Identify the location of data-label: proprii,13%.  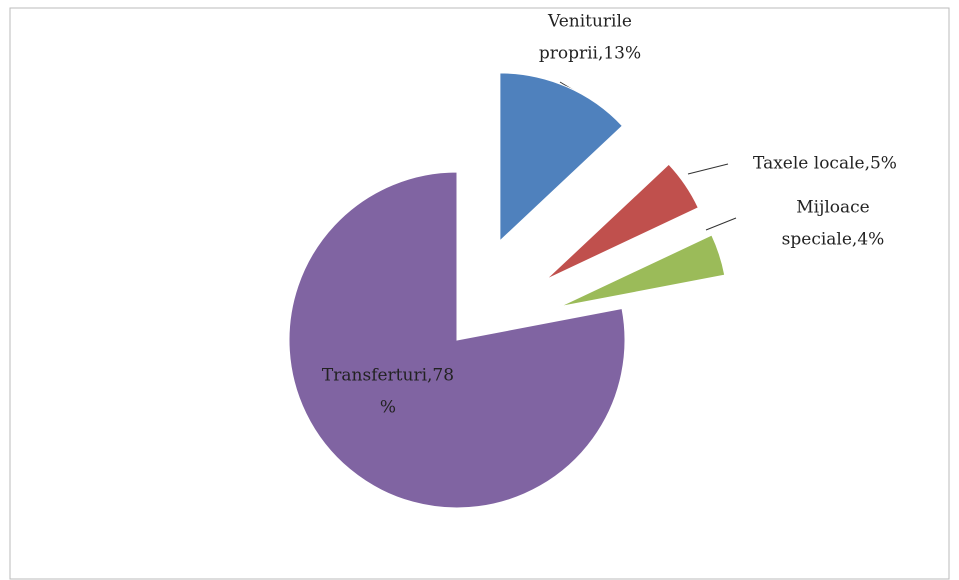
(590, 54).